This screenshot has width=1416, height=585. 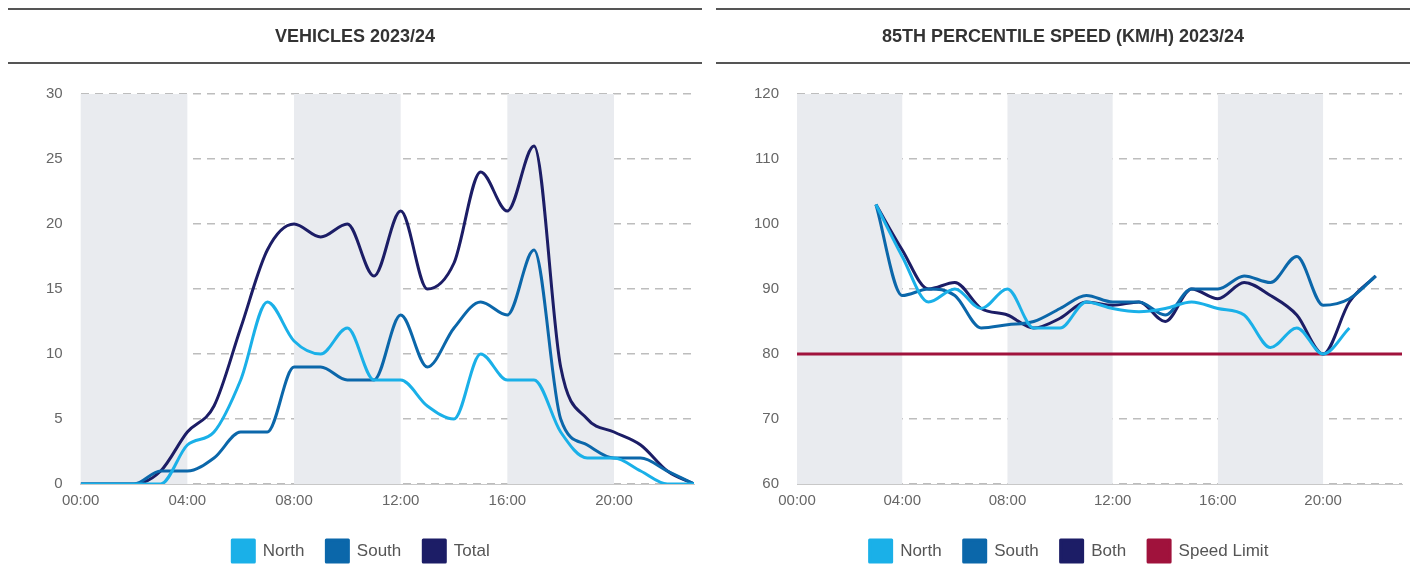 What do you see at coordinates (1063, 36) in the screenshot?
I see `chart-title: 85TH PERCENTILE SPEED (KM/H) 2023/24` at bounding box center [1063, 36].